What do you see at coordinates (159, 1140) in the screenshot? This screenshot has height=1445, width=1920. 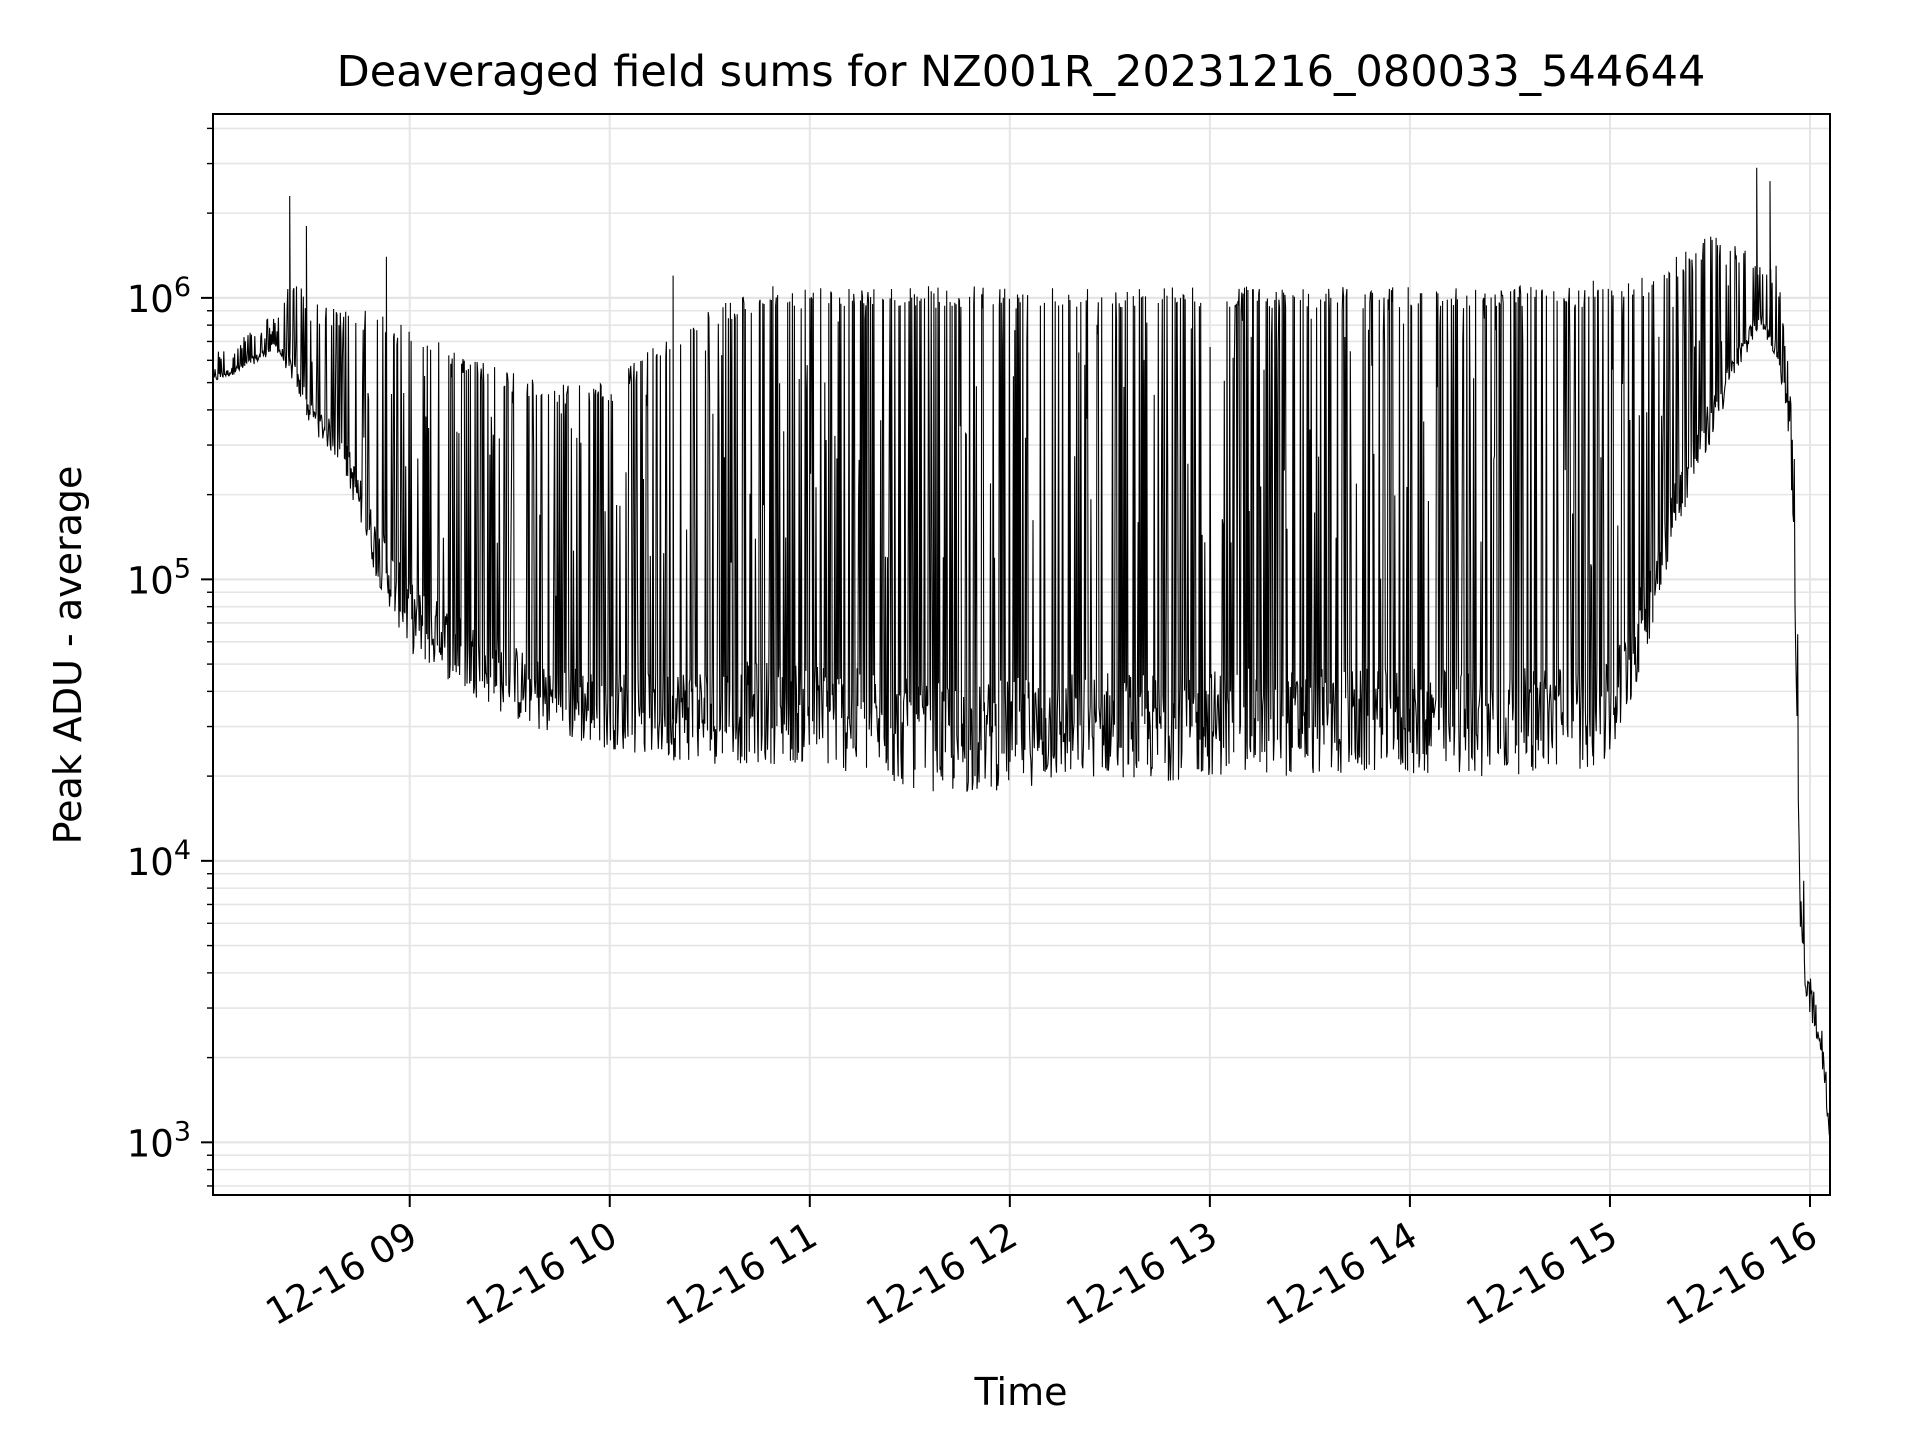 I see `y-tick-label: 10³` at bounding box center [159, 1140].